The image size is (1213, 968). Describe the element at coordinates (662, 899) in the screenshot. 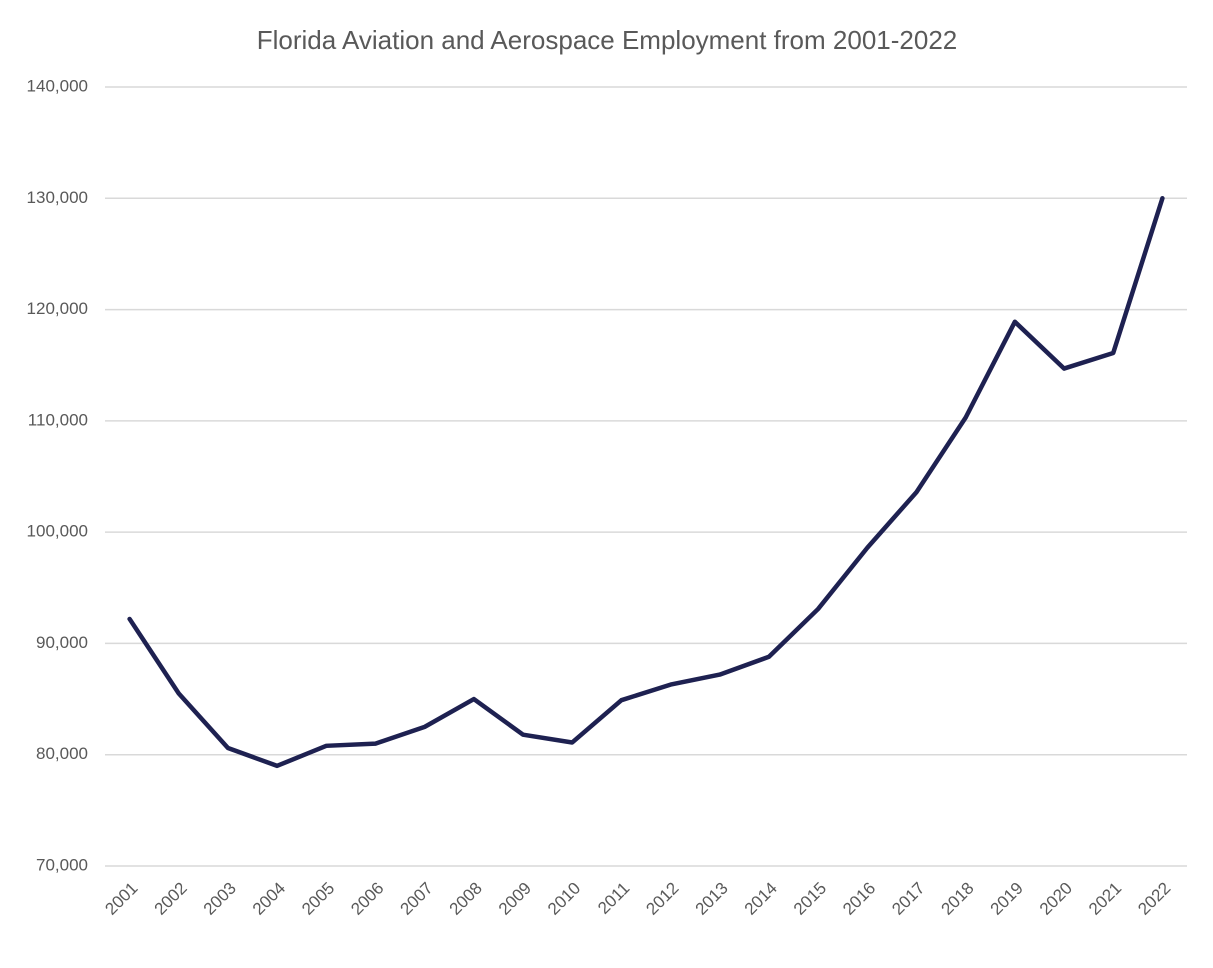

I see `x-tick-label: 2012` at that location.